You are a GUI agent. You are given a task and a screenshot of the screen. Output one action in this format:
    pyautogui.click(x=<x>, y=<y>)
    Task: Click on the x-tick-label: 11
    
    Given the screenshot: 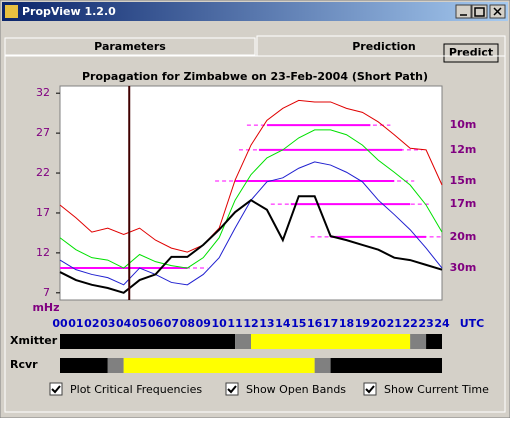 What is the action you would take?
    pyautogui.click(x=234, y=323)
    